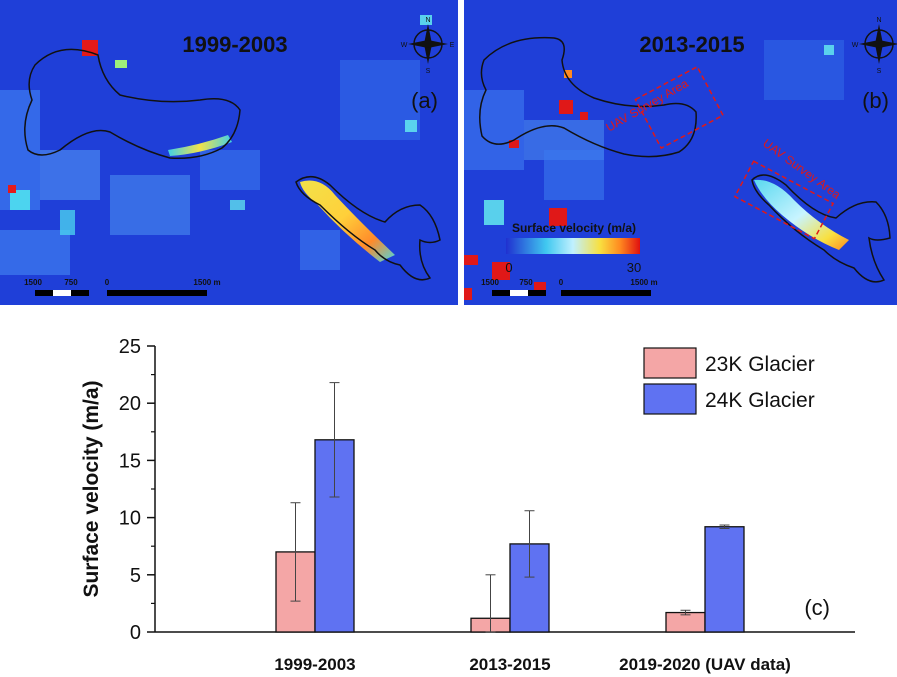  What do you see at coordinates (705, 664) in the screenshot?
I see `x-tick-label: 2019-2020 (UAV data)` at bounding box center [705, 664].